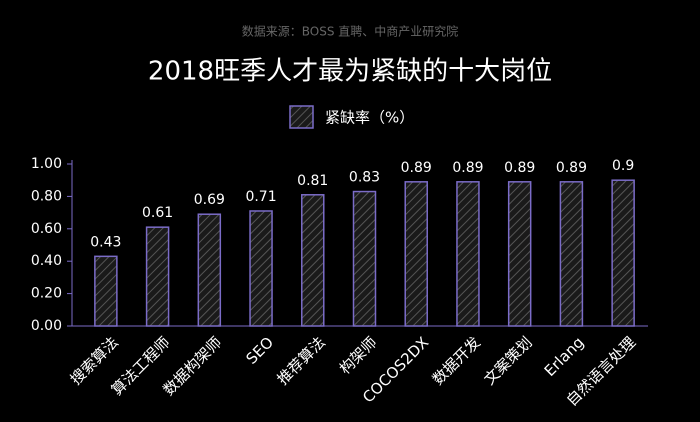  What do you see at coordinates (508, 360) in the screenshot?
I see `x-tick-label: 文案策划` at bounding box center [508, 360].